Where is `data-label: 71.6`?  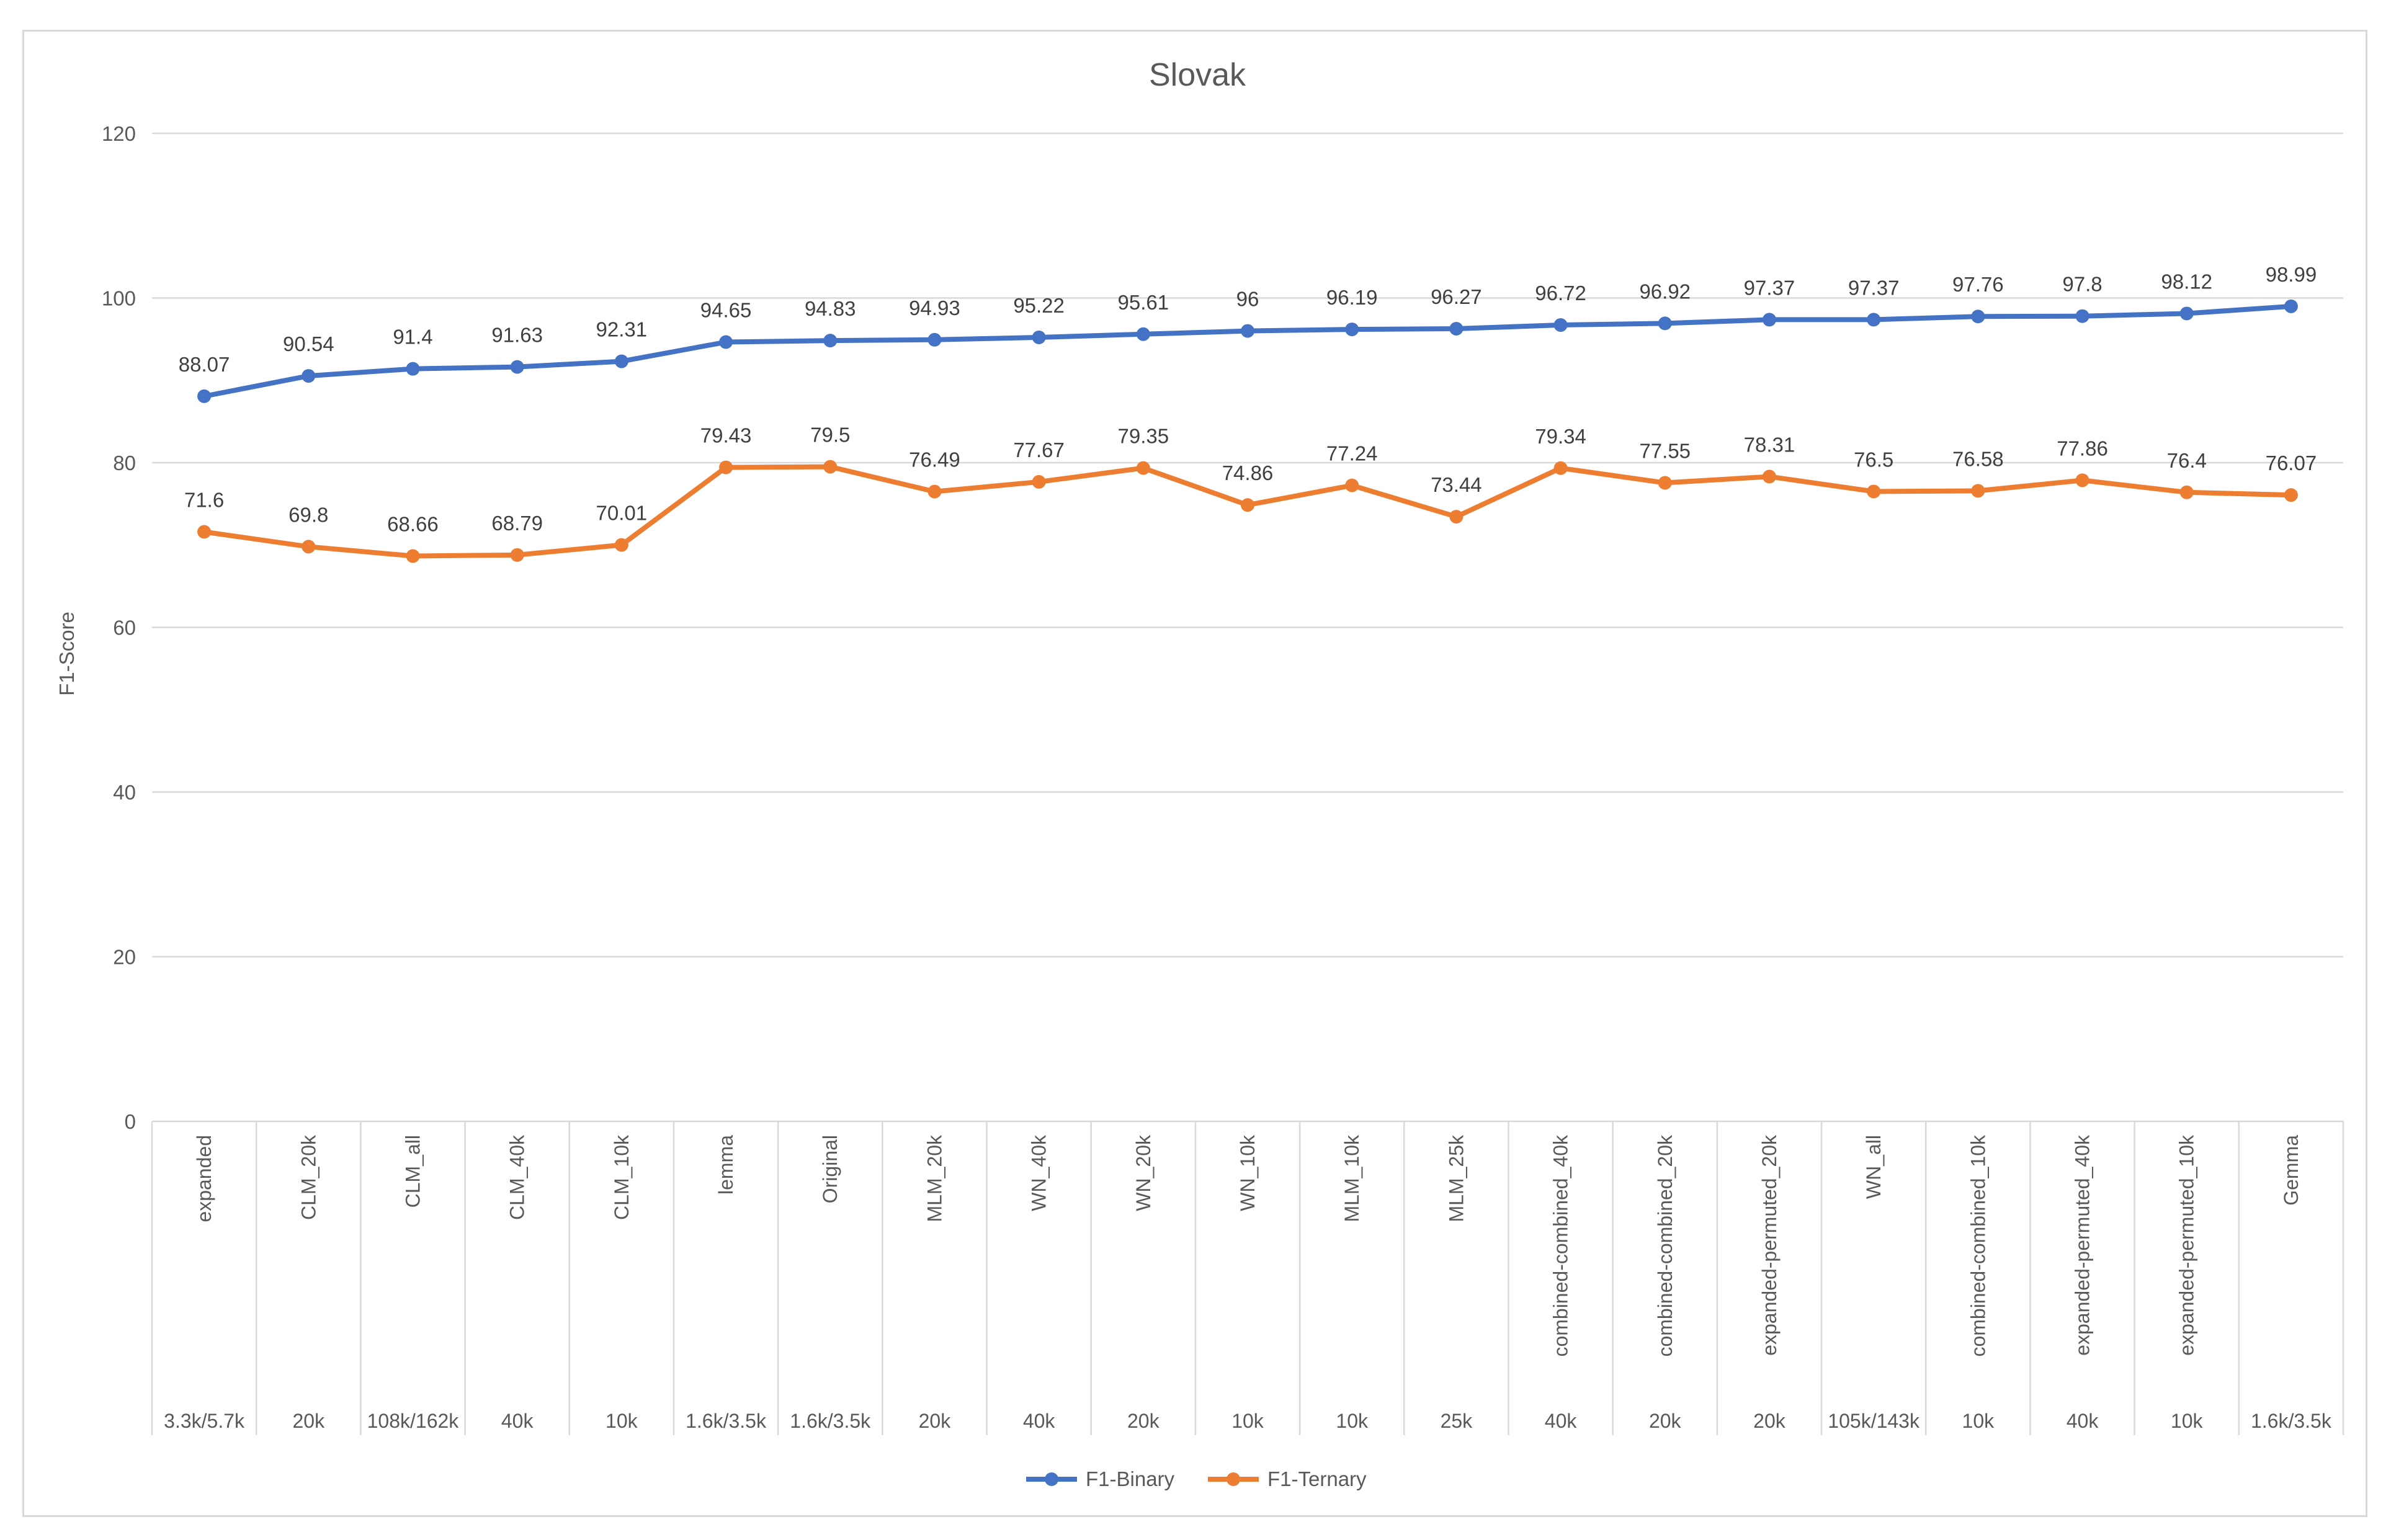 data-label: 71.6 is located at coordinates (204, 501).